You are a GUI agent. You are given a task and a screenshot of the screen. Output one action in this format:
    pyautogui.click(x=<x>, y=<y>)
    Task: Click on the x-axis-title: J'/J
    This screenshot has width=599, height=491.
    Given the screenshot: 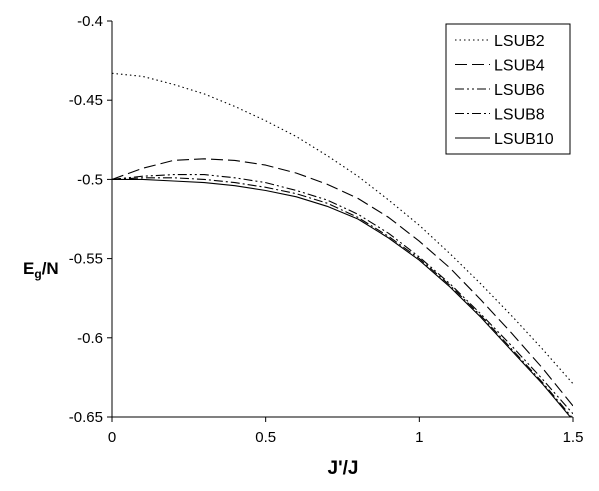 What is the action you would take?
    pyautogui.click(x=343, y=468)
    